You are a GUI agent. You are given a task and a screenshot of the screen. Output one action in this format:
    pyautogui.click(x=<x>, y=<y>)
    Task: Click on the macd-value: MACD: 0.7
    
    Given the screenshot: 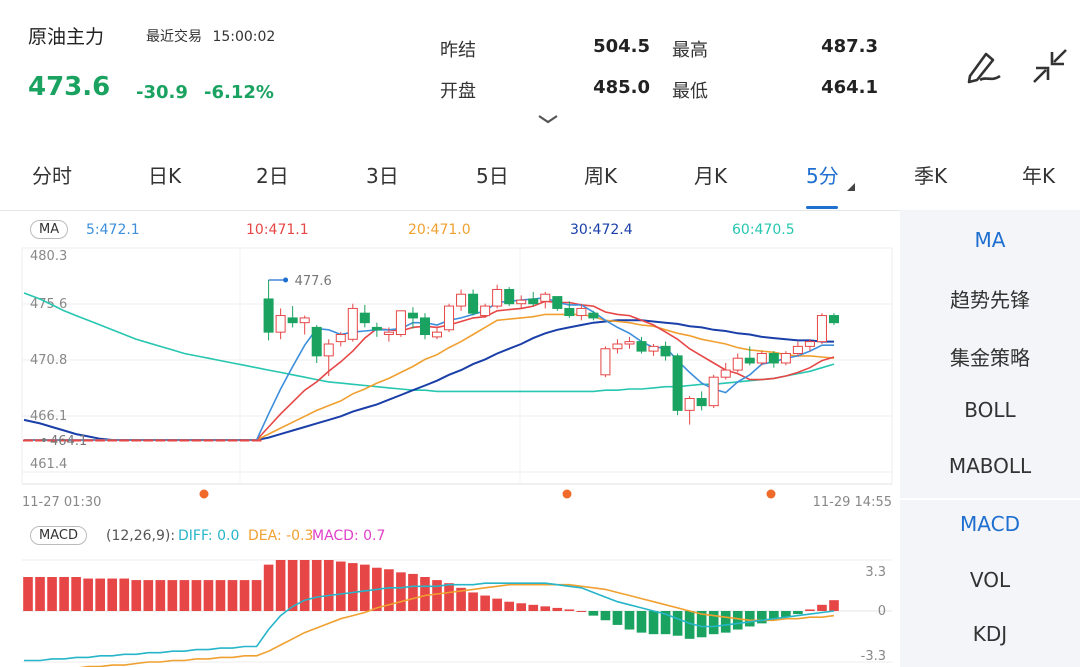 What is the action you would take?
    pyautogui.click(x=349, y=536)
    